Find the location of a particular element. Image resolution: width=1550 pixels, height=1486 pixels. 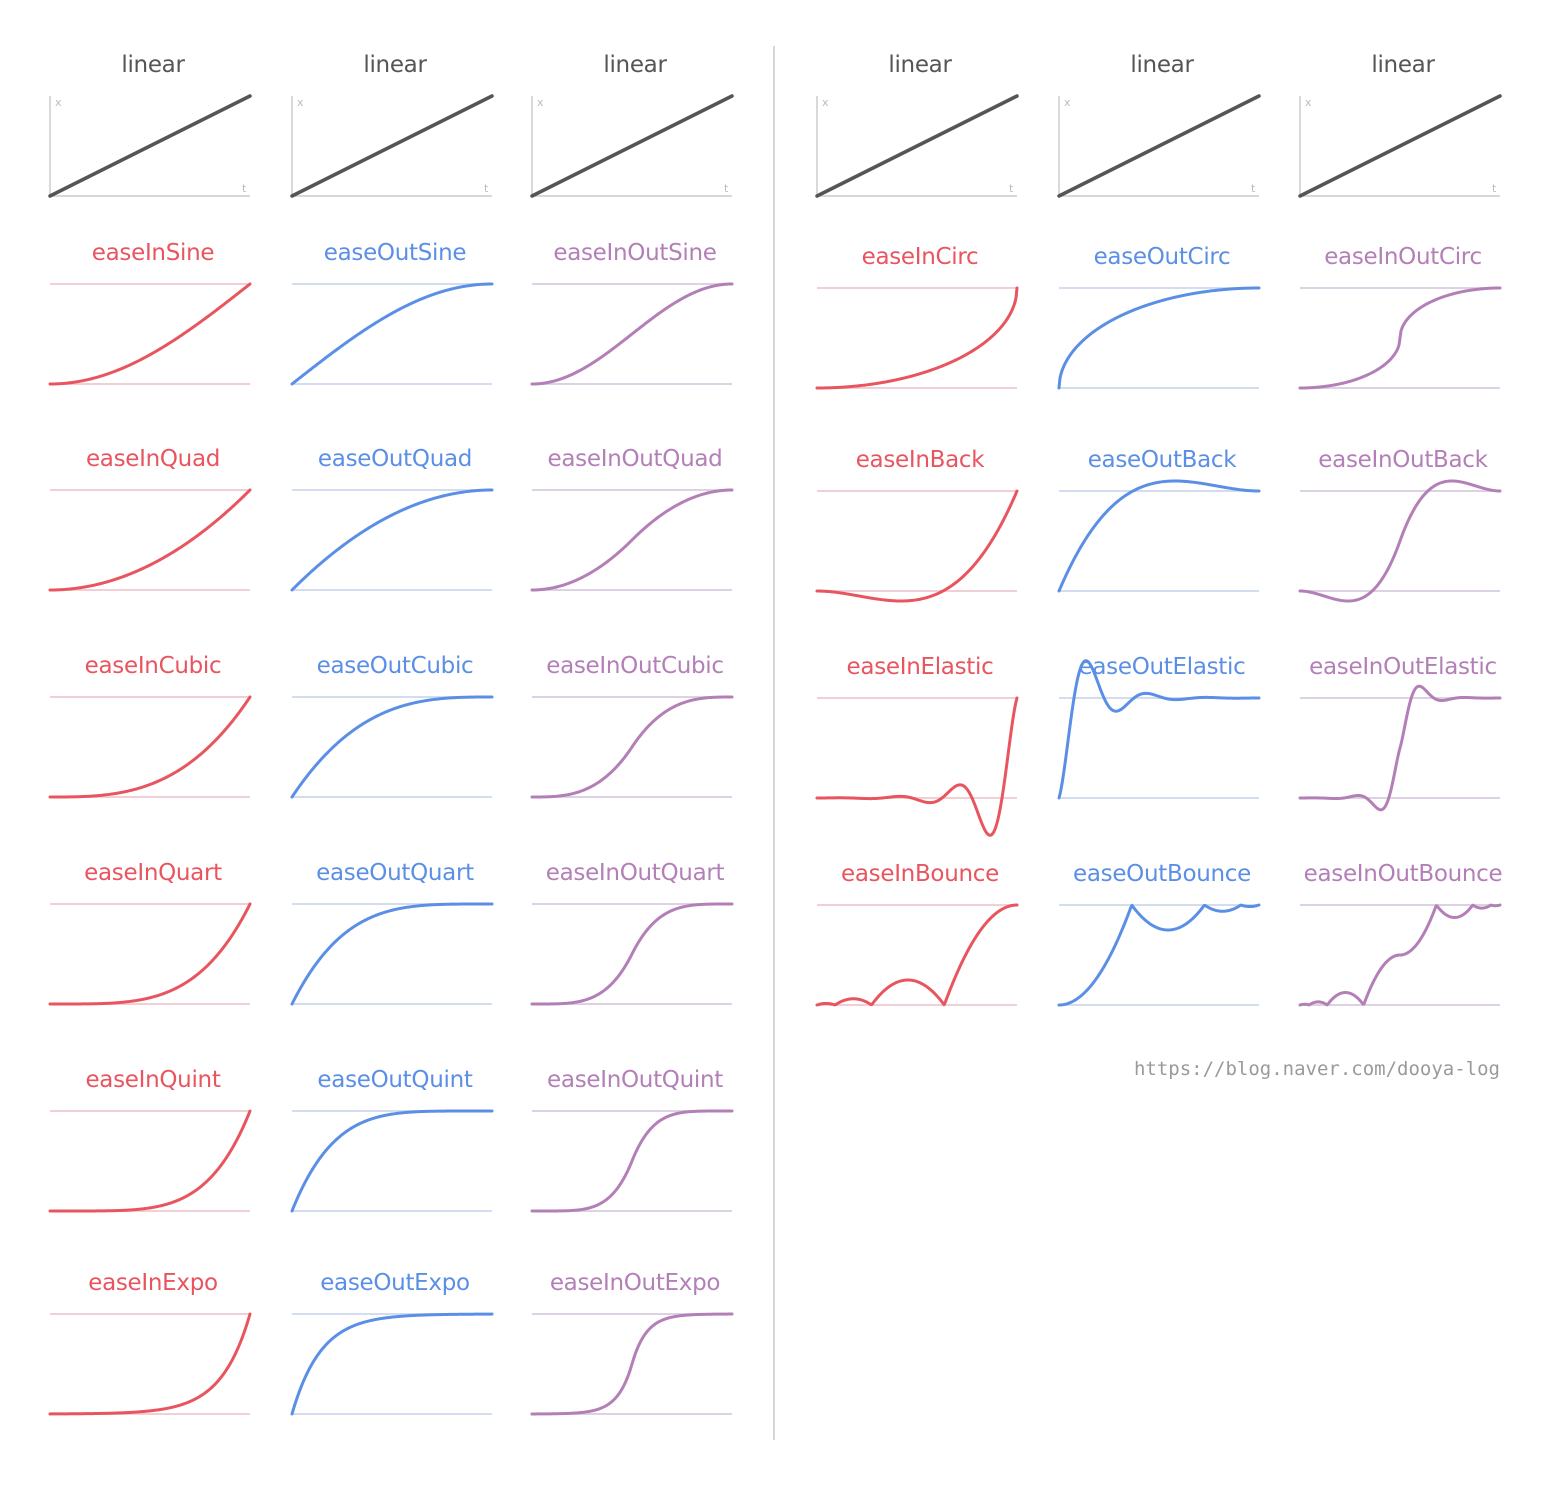

chart-panel-easeoutcubic: easeOutCubic is located at coordinates (395, 741).